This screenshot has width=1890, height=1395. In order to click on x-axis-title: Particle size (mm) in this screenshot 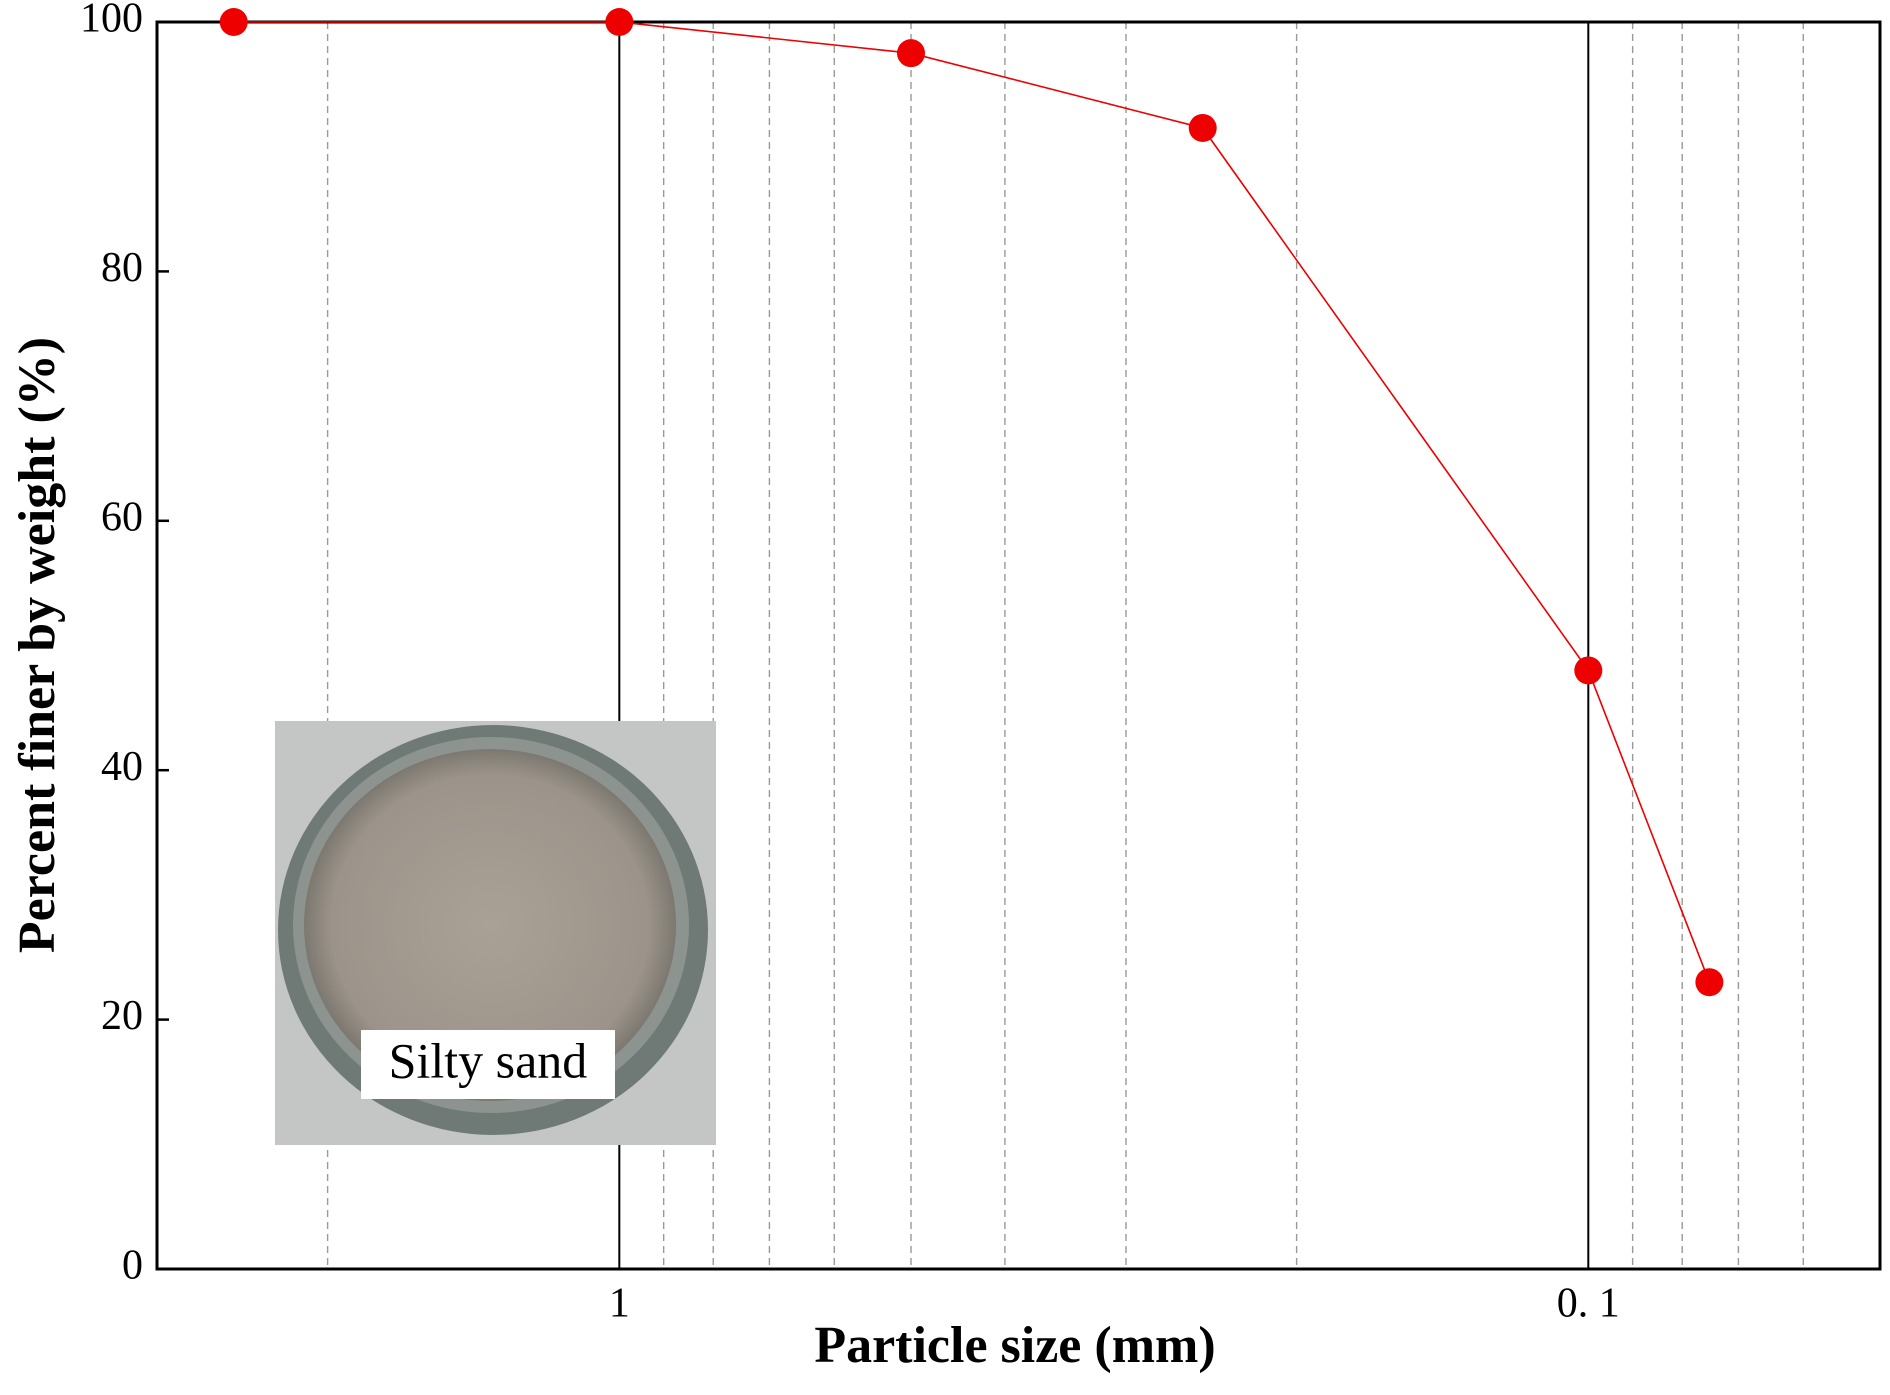, I will do `click(1014, 1345)`.